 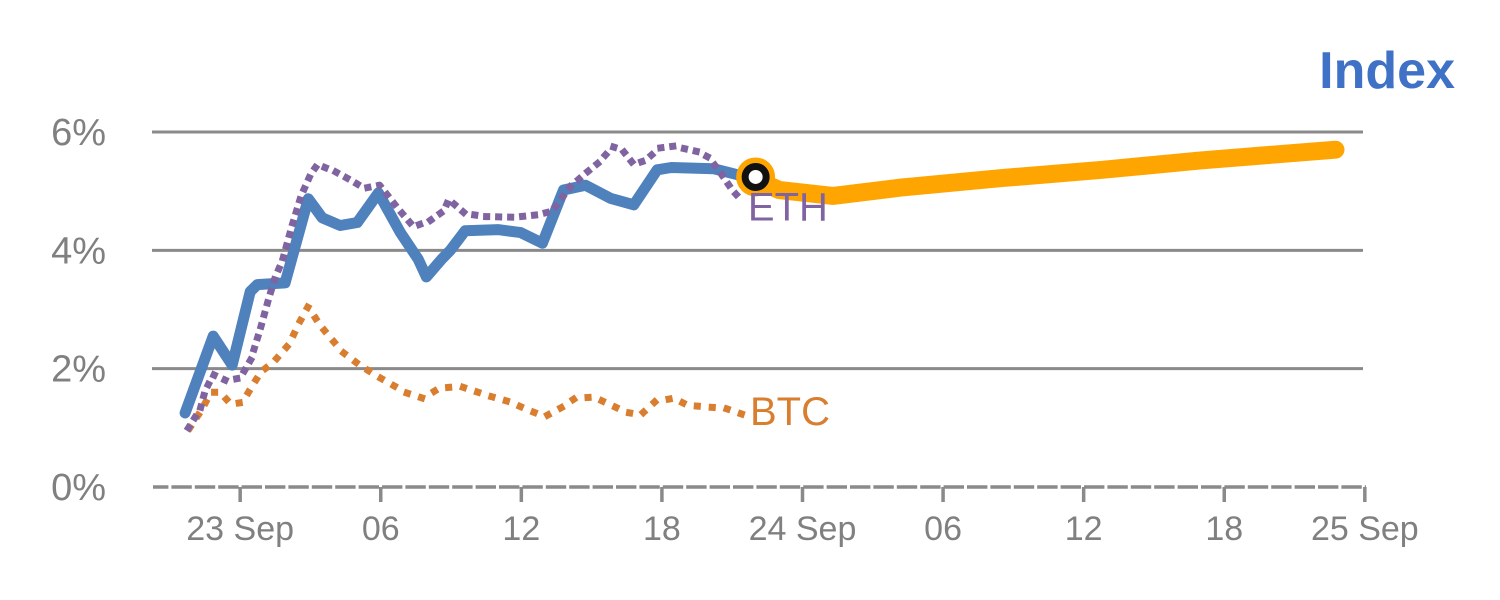 What do you see at coordinates (466, 368) in the screenshot?
I see `btc-line` at bounding box center [466, 368].